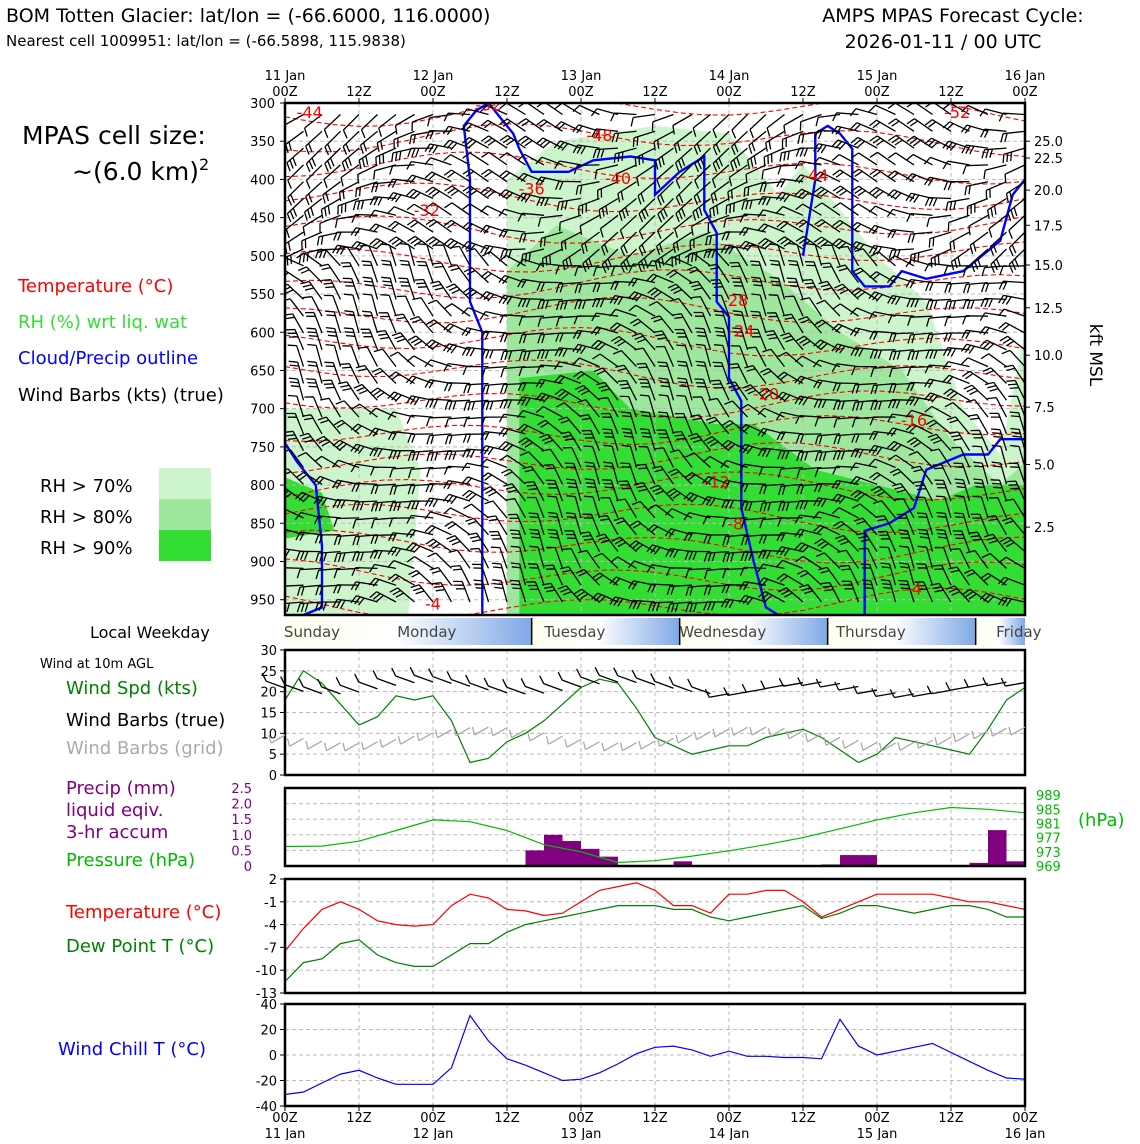  Describe the element at coordinates (241, 820) in the screenshot. I see `precip-ytick-label: 1.5` at that location.